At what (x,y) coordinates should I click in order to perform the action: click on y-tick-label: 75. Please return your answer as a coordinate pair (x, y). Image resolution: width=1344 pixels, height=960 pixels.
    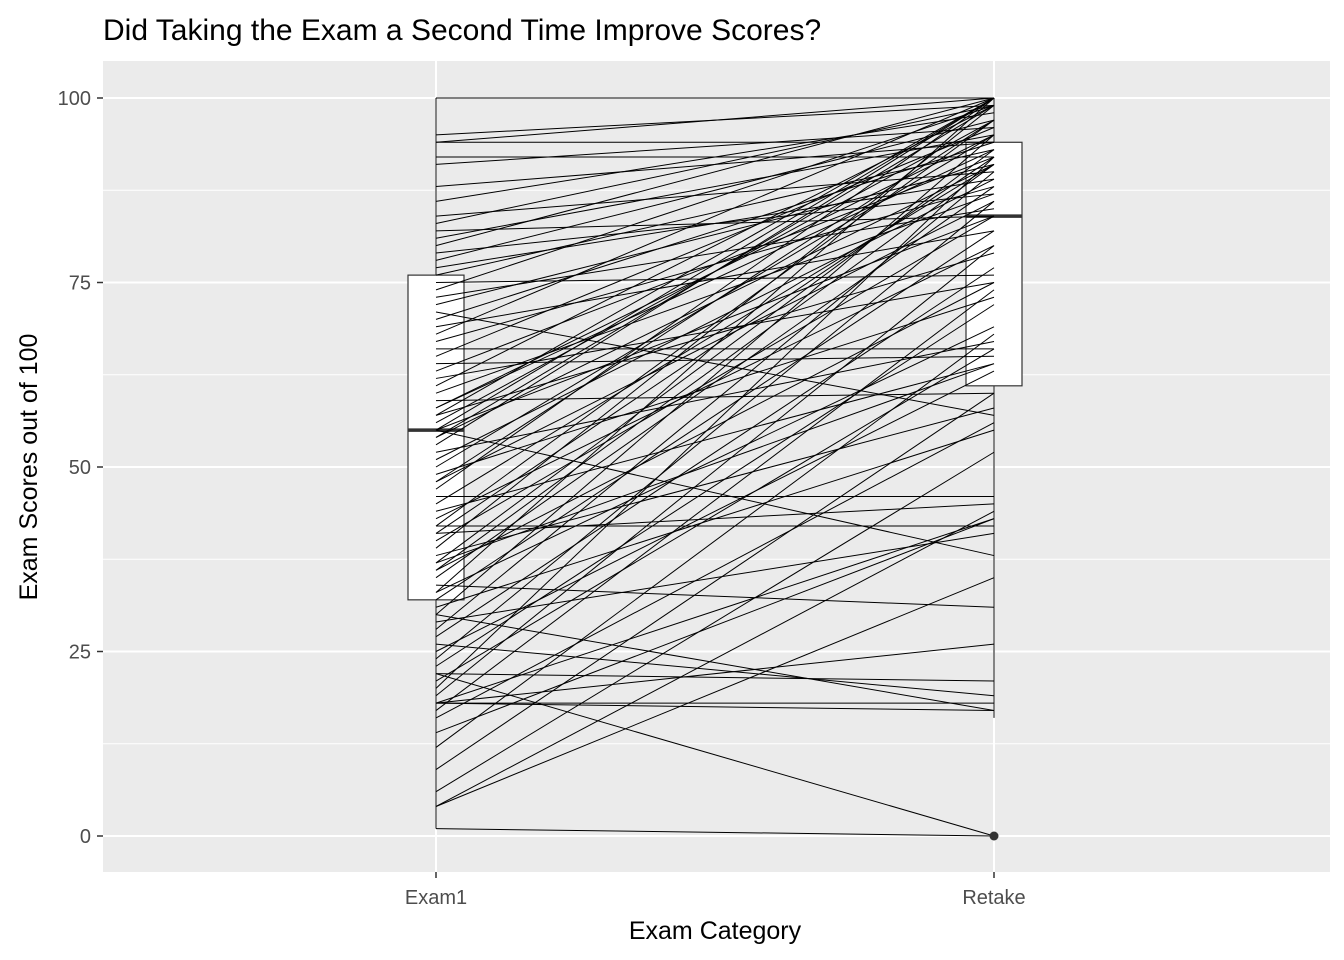
    Looking at the image, I should click on (80, 284).